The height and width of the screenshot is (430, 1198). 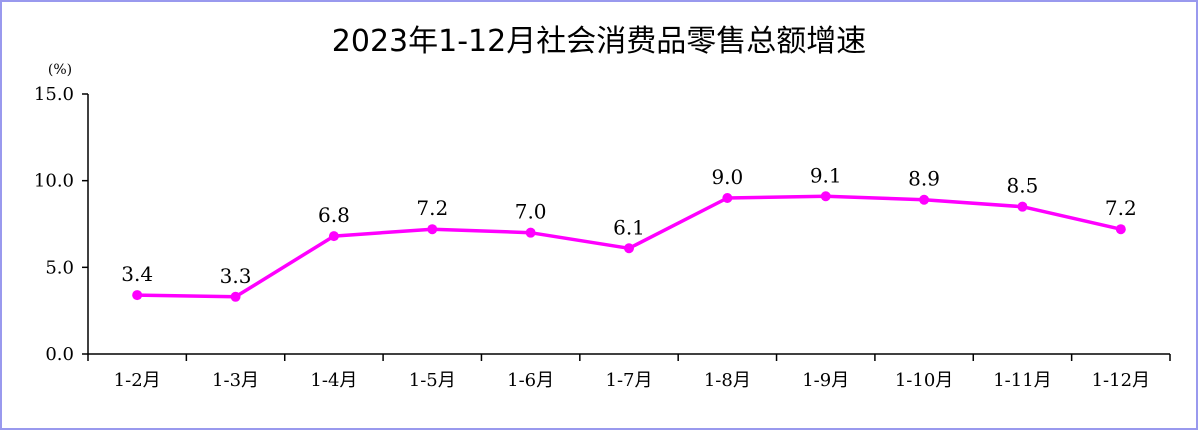 What do you see at coordinates (1023, 186) in the screenshot?
I see `data-label: 8.5` at bounding box center [1023, 186].